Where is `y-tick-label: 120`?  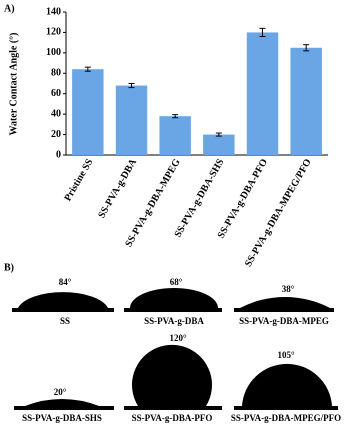 y-tick-label: 120 is located at coordinates (53, 32).